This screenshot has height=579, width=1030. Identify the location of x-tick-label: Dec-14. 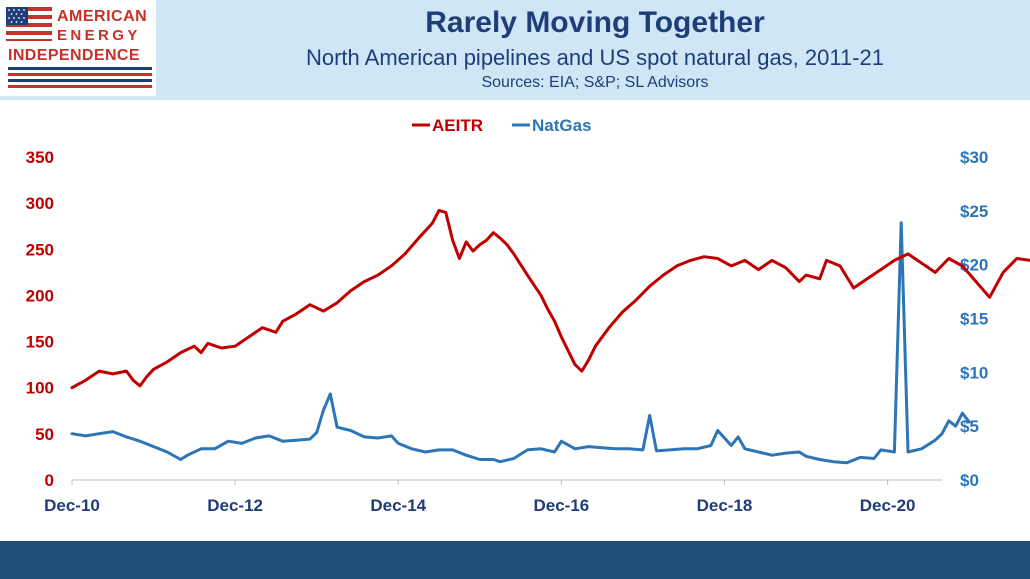
(398, 505).